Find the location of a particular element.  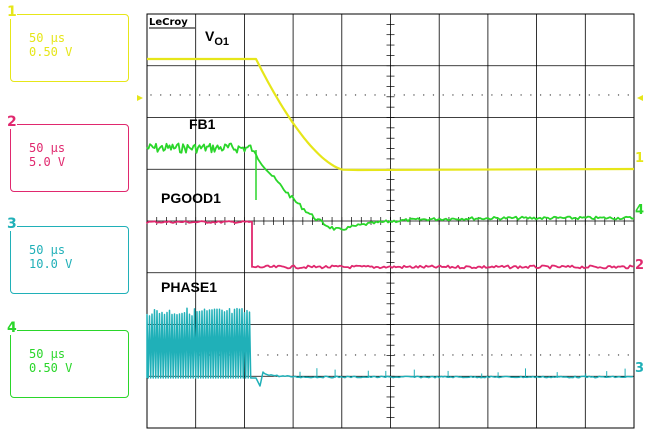

trace-end-marker-2: 2 is located at coordinates (639, 265).